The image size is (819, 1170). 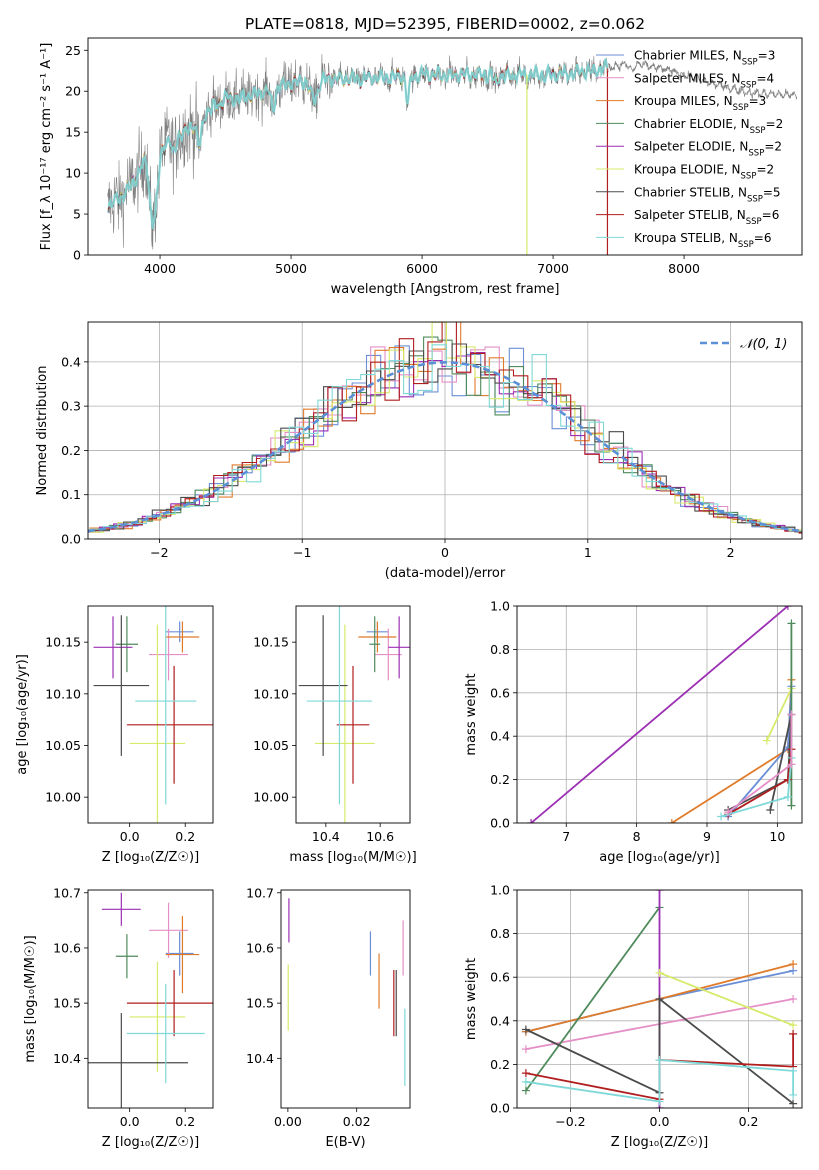 I want to click on model-spectrum, so click(x=357, y=143).